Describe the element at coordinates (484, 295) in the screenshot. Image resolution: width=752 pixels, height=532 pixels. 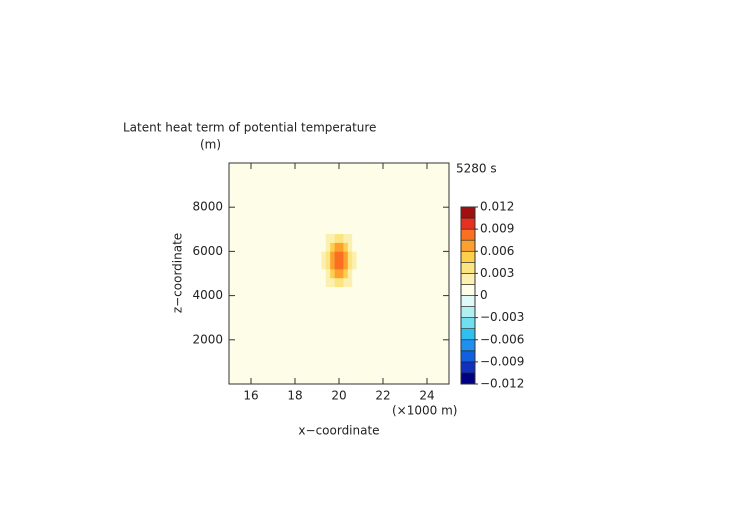
I see `colorbar-tick-label: 0` at that location.